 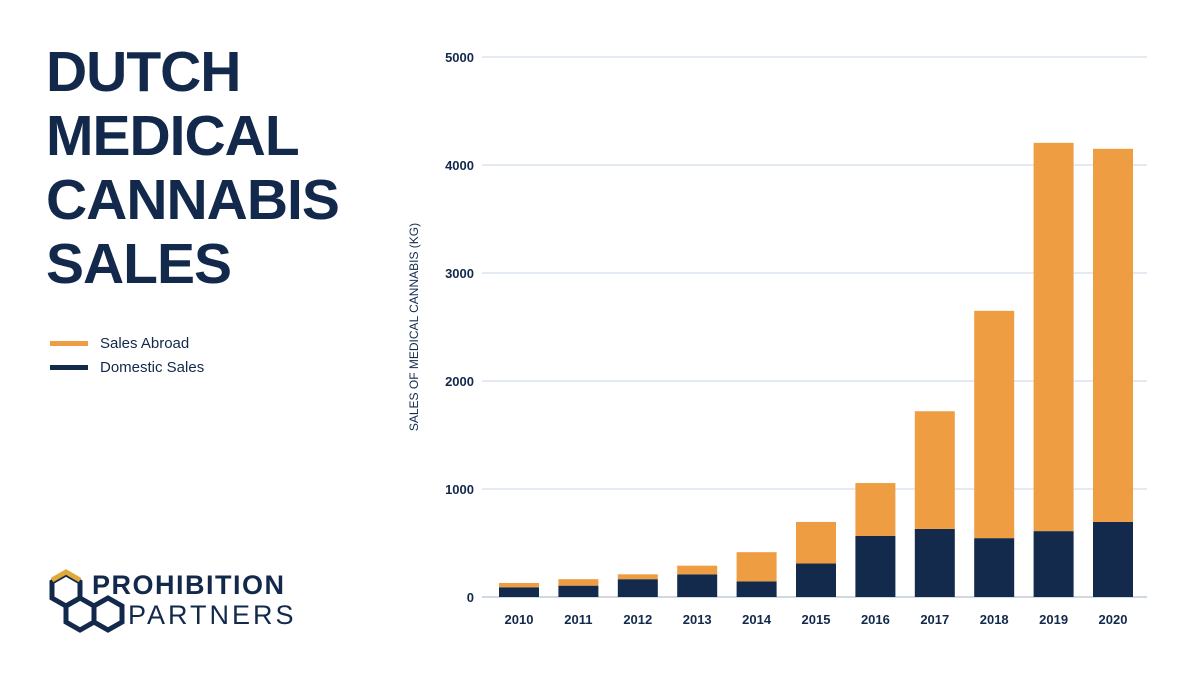 What do you see at coordinates (757, 619) in the screenshot?
I see `x-tick-label: 2014` at bounding box center [757, 619].